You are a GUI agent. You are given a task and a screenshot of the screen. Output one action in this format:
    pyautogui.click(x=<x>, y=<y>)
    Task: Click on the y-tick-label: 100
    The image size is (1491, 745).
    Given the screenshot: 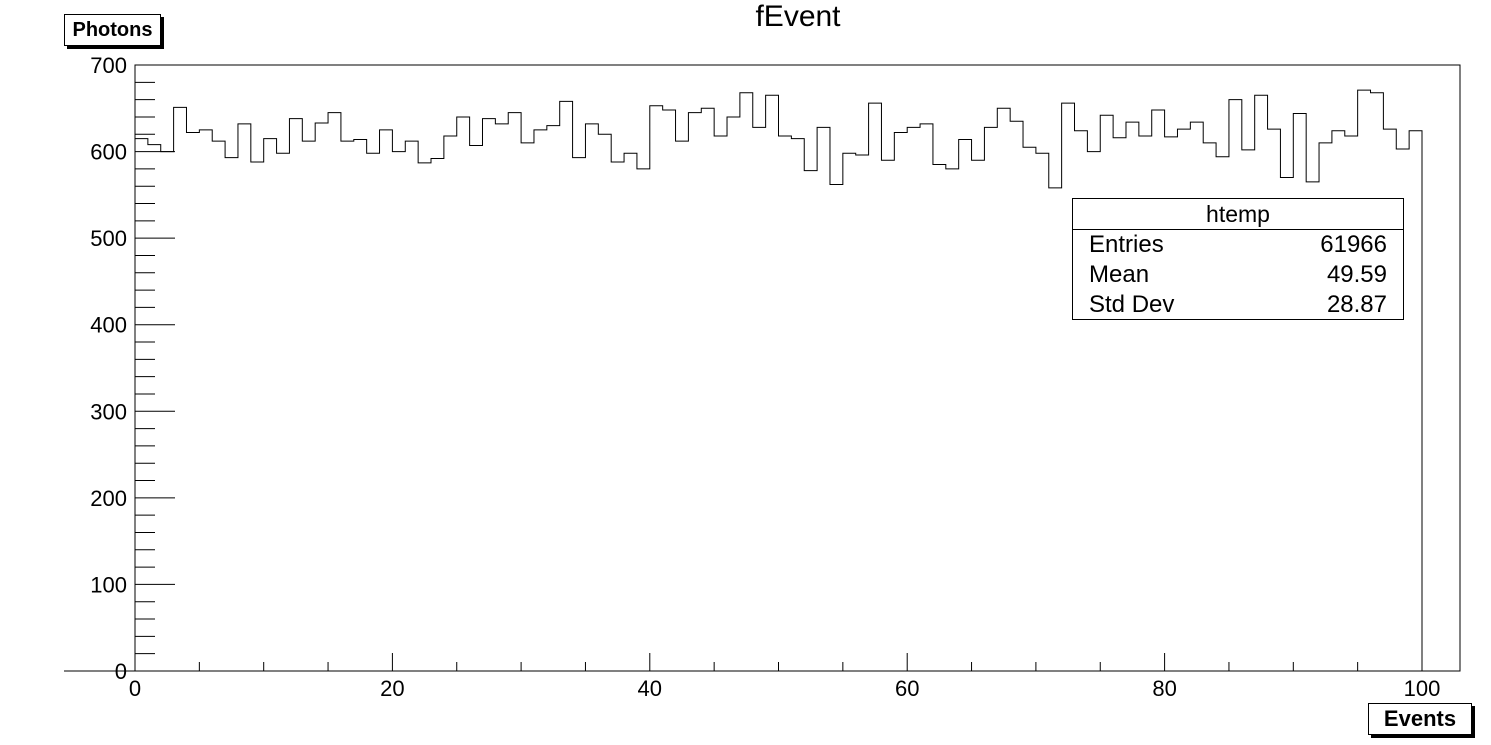 What is the action you would take?
    pyautogui.click(x=108, y=584)
    